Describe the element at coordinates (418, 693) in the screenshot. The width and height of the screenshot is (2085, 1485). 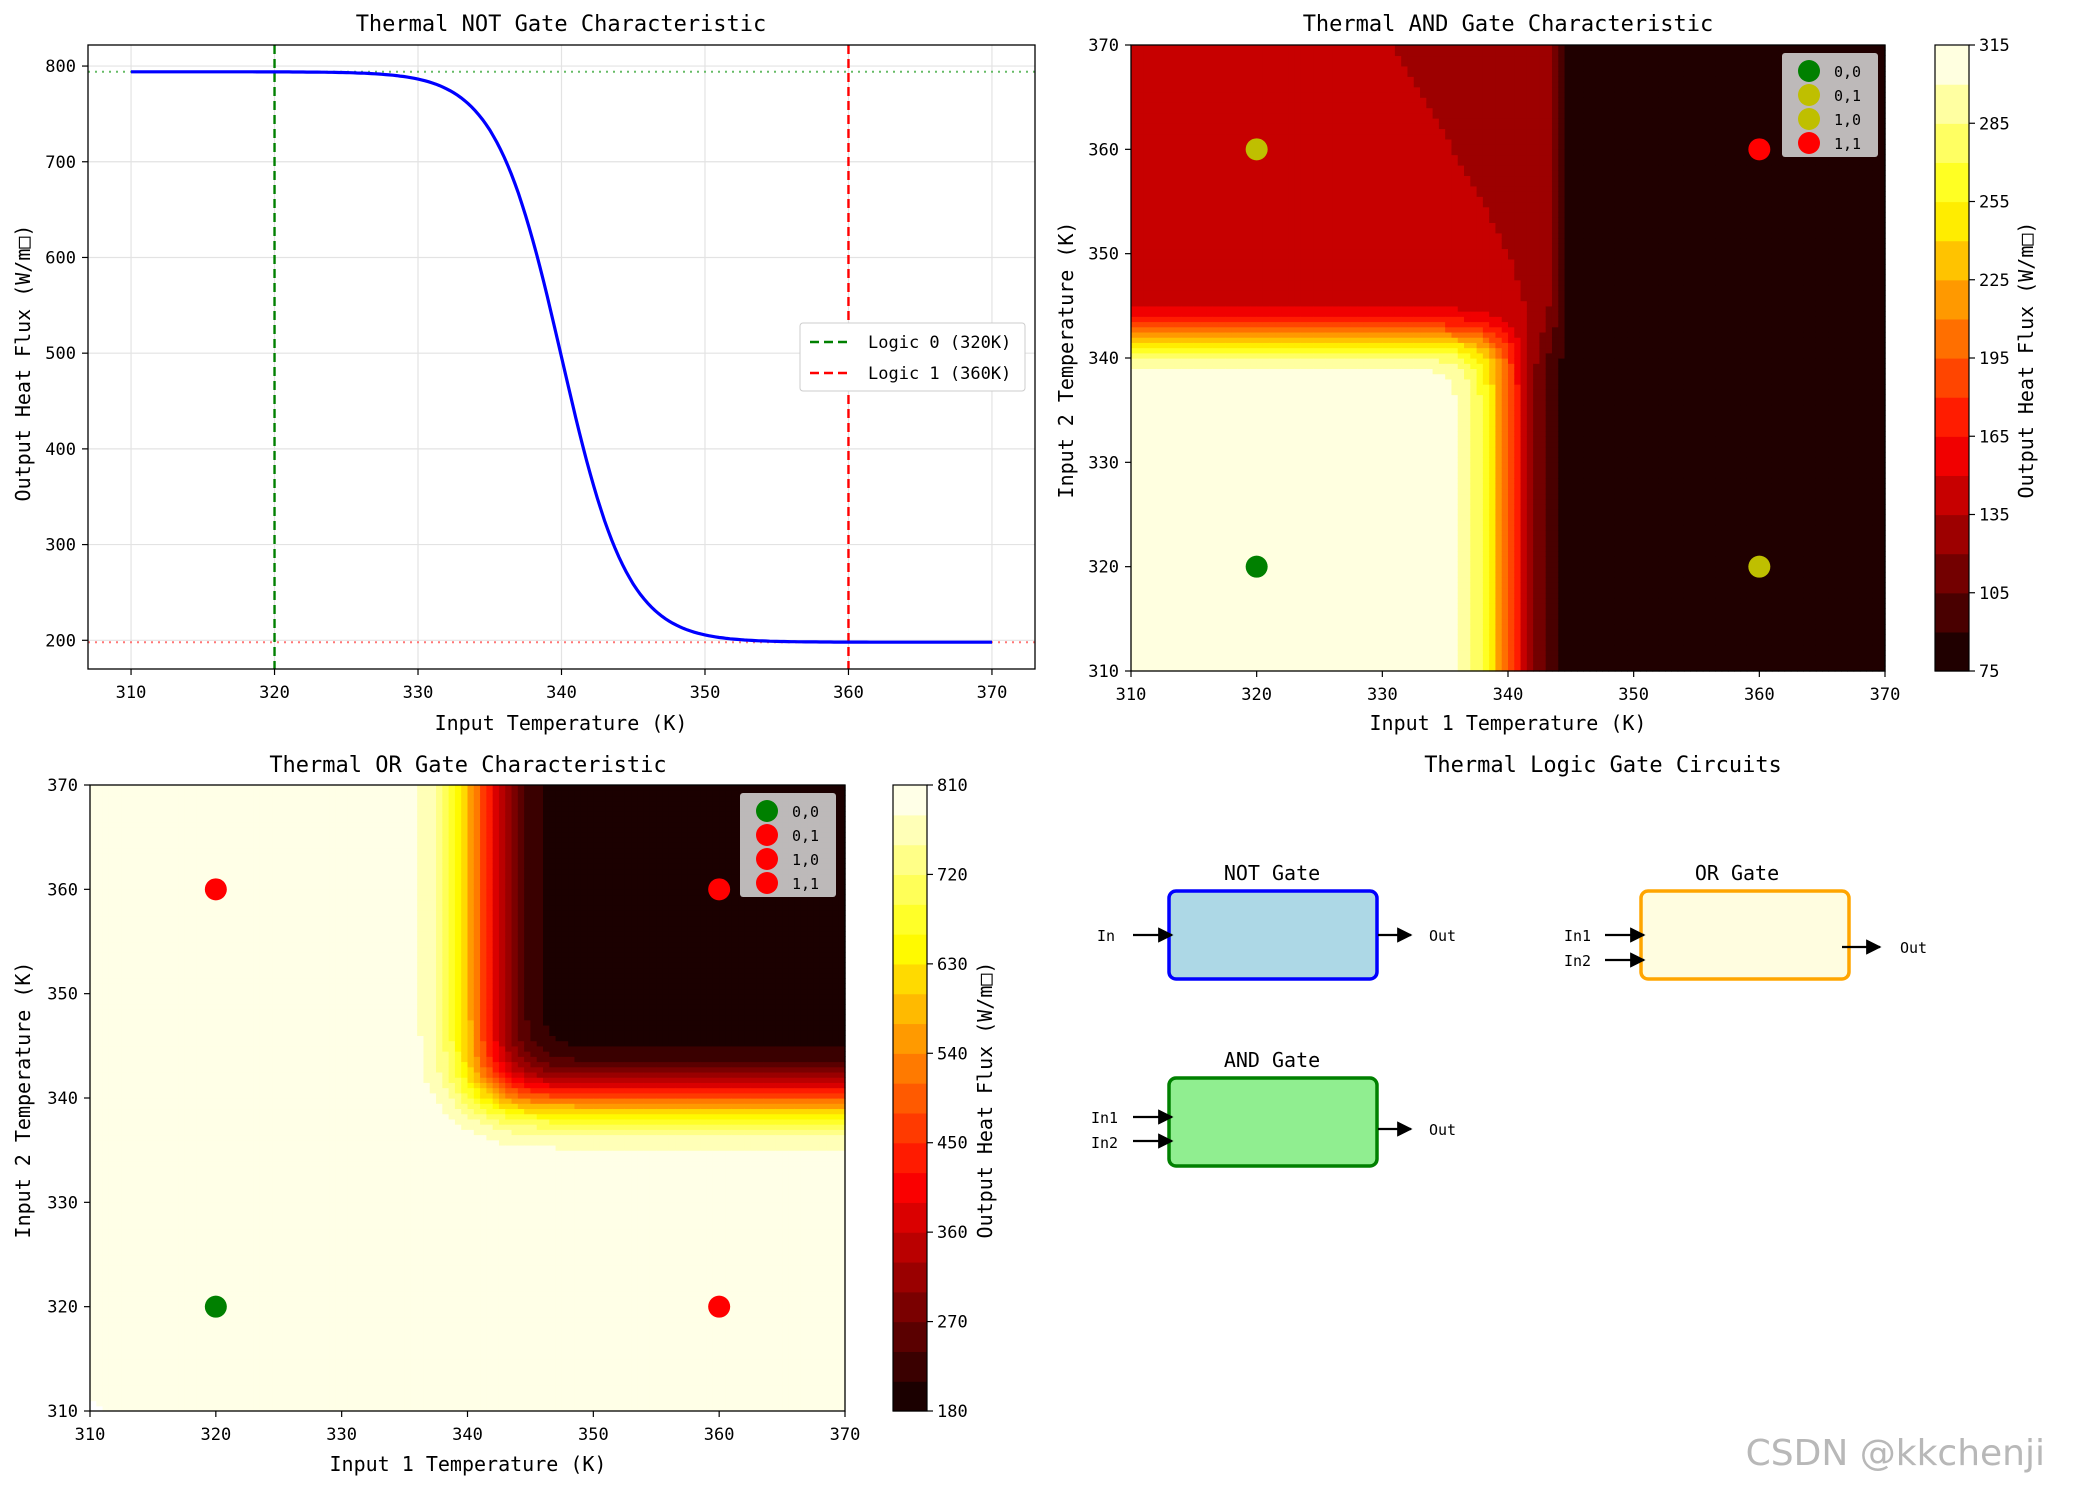
I see `x-tick-label: 330` at that location.